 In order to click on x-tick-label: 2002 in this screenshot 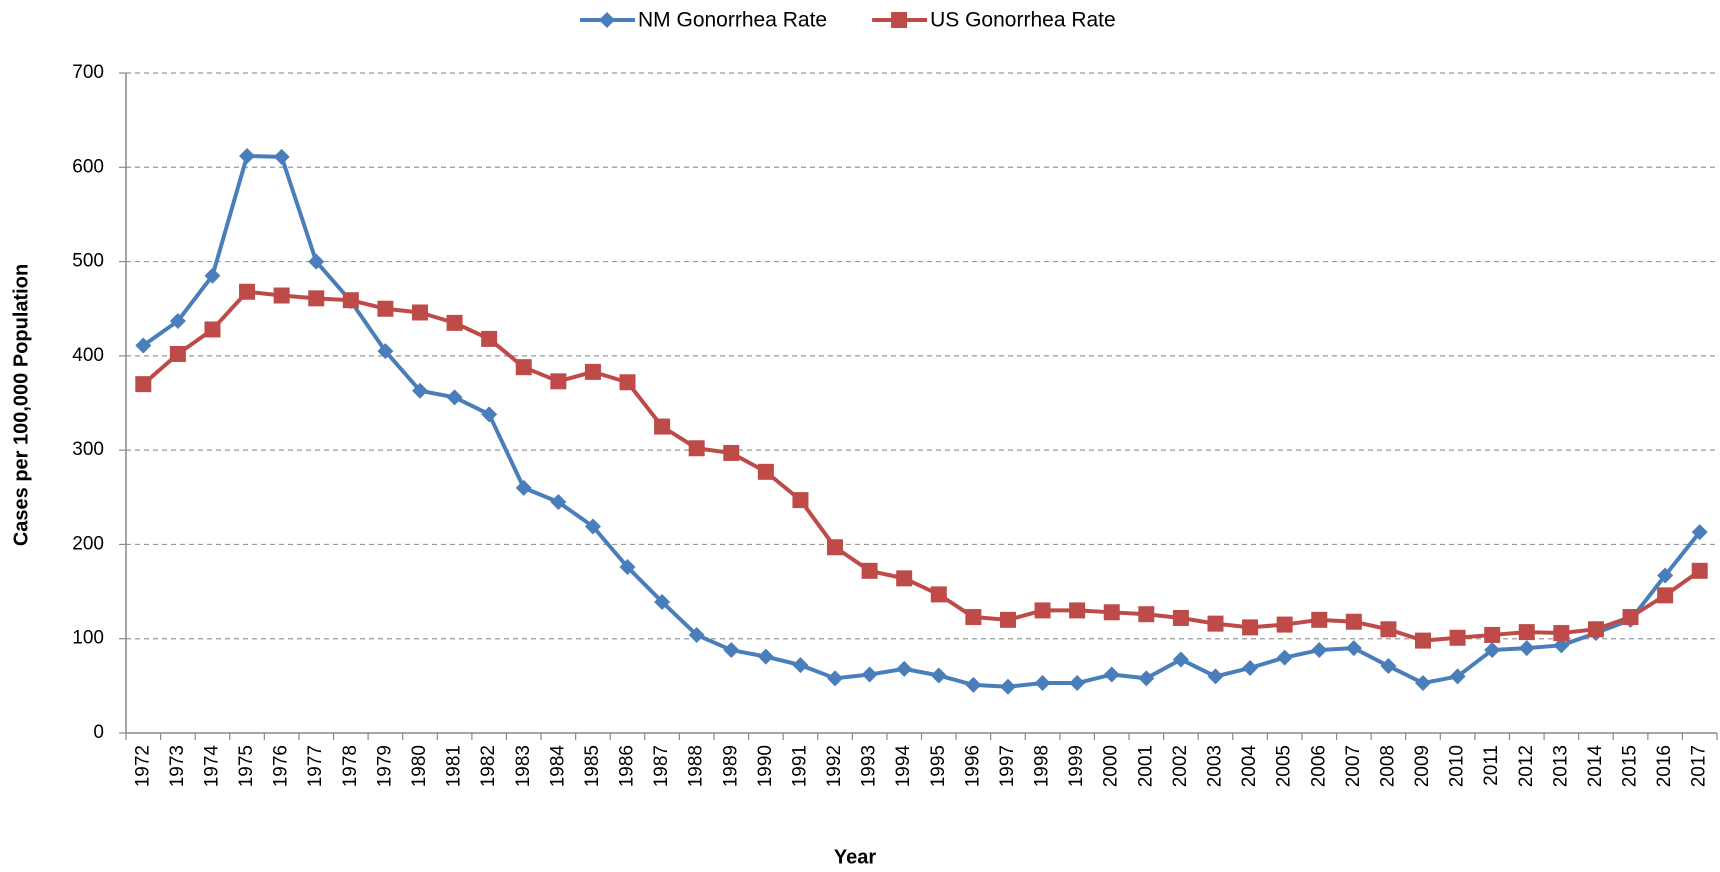, I will do `click(1180, 766)`.